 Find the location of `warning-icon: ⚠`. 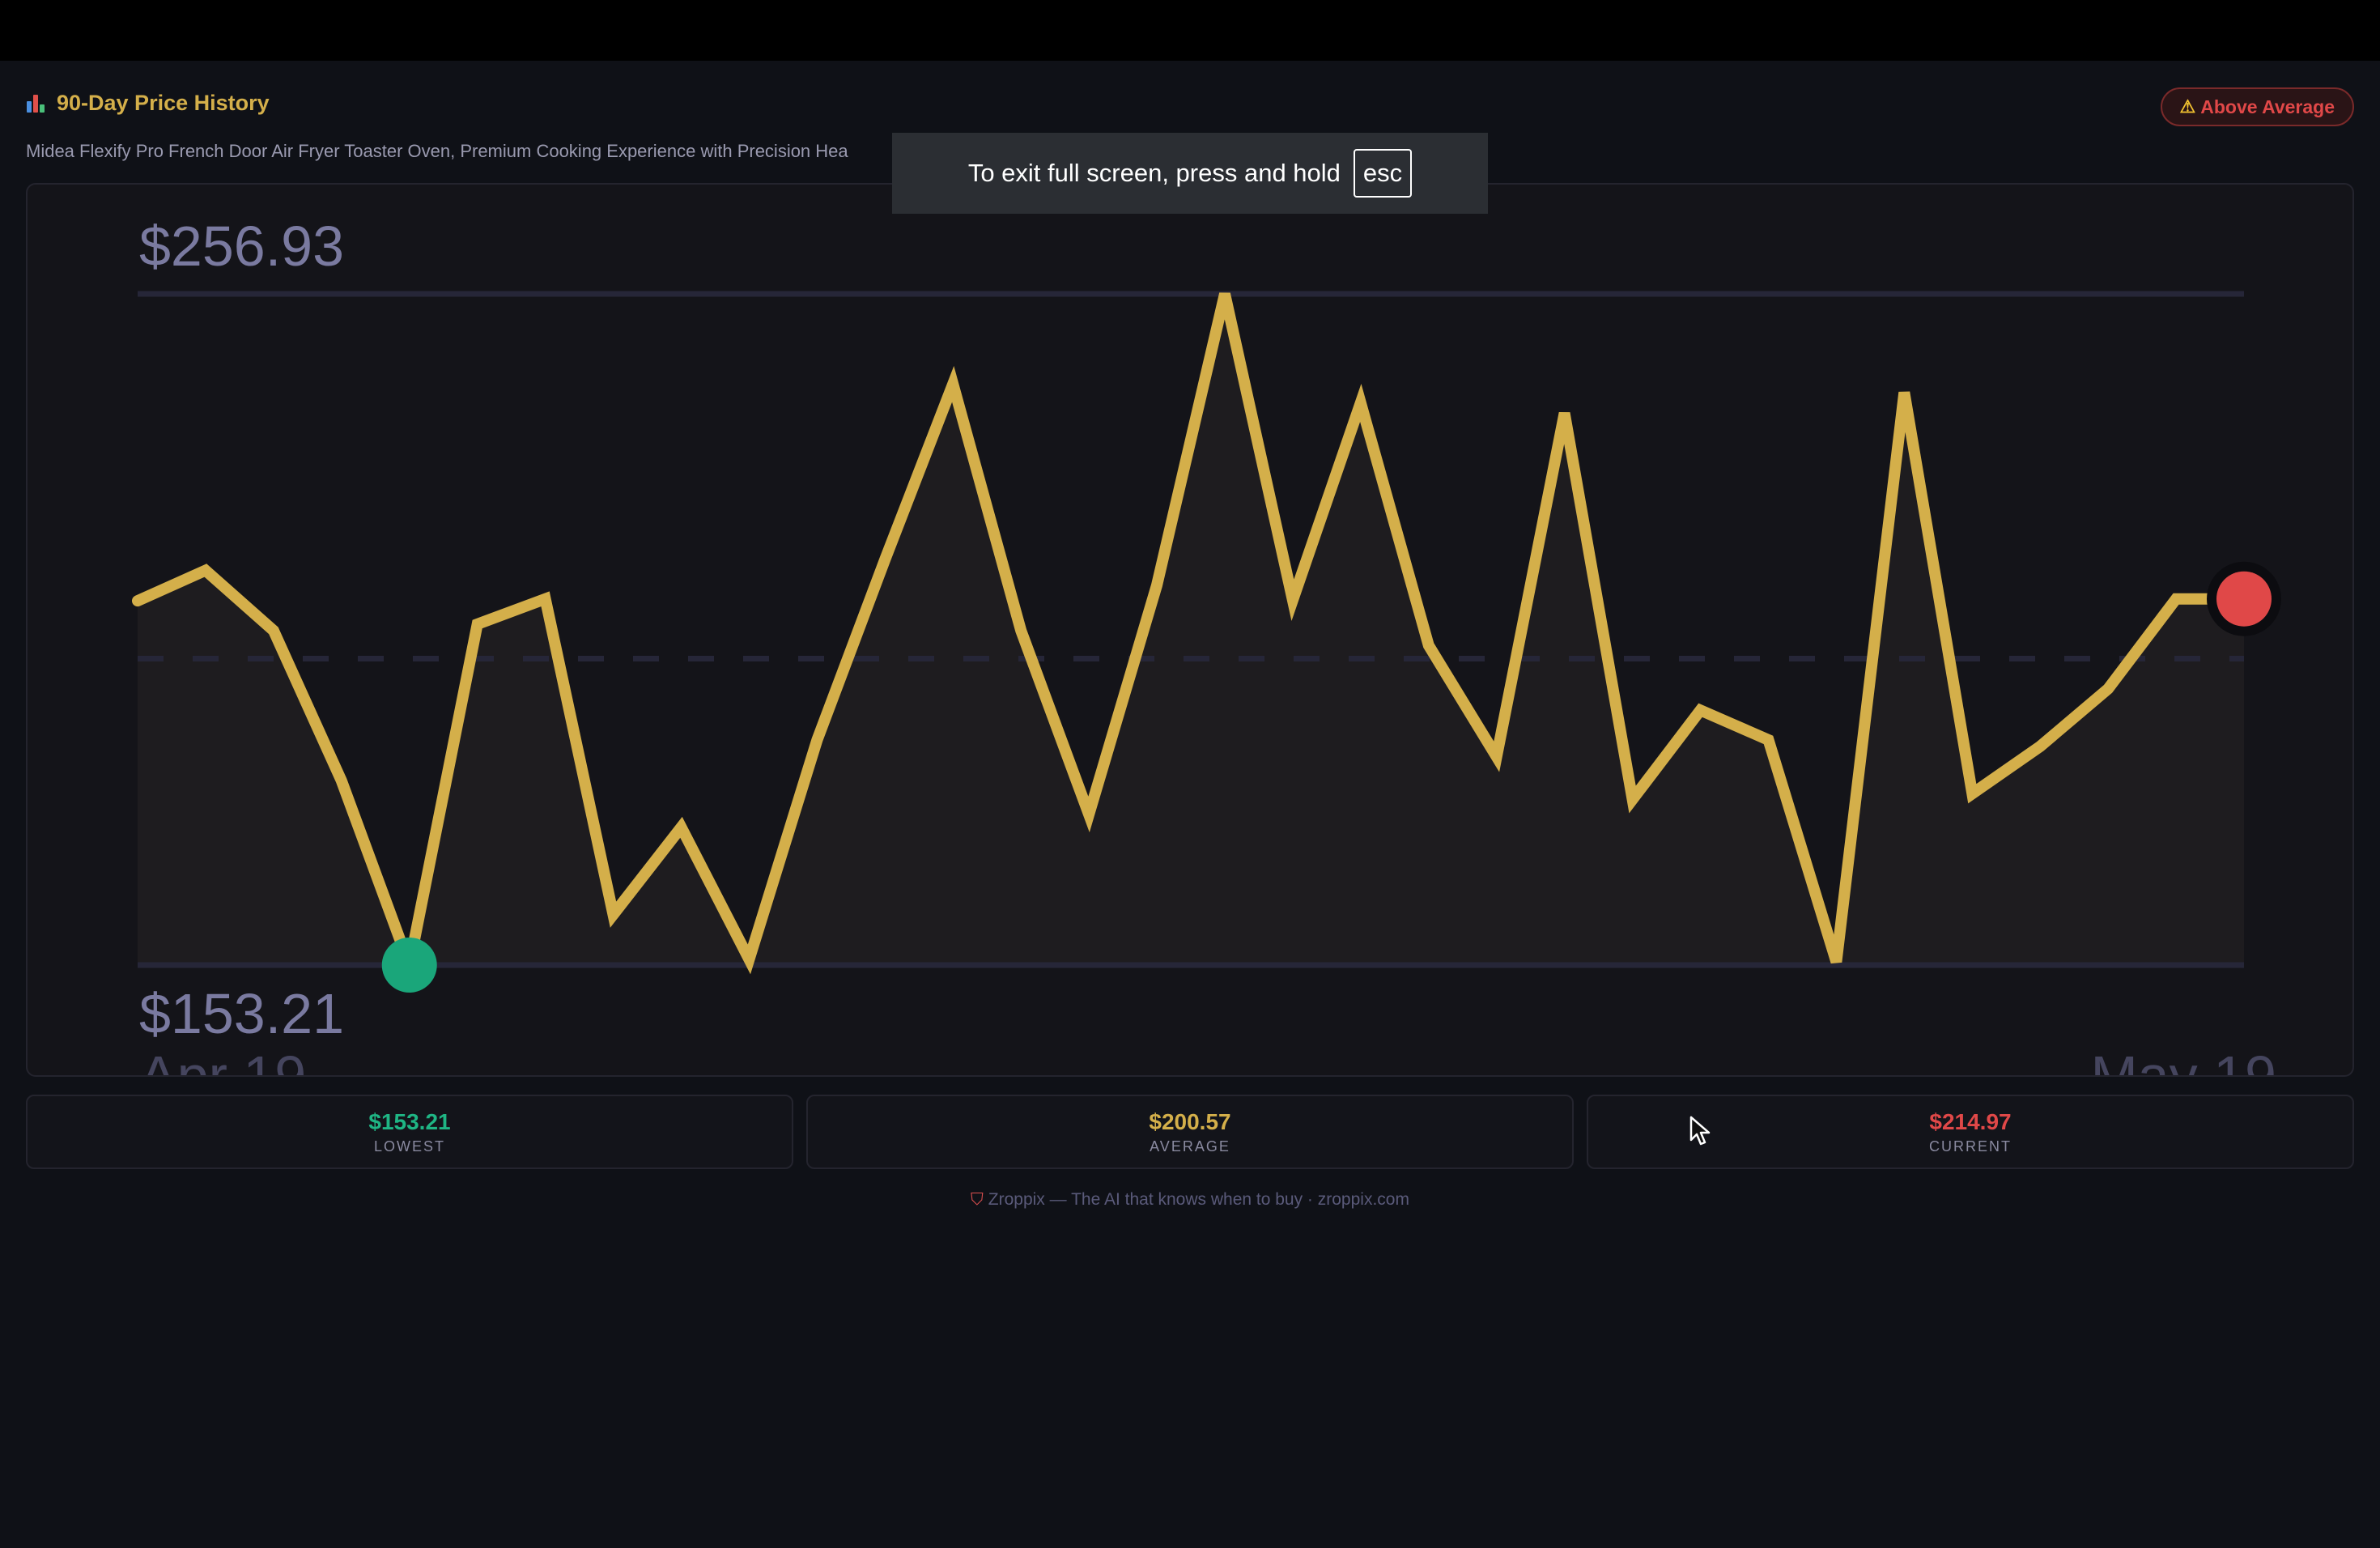

warning-icon: ⚠ is located at coordinates (2188, 107).